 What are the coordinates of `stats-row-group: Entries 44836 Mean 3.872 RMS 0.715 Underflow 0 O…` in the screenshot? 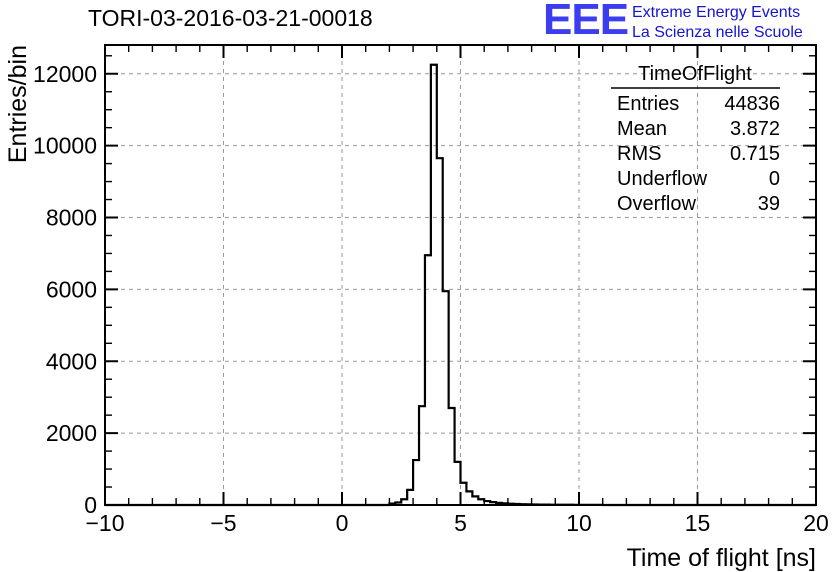 It's located at (698, 154).